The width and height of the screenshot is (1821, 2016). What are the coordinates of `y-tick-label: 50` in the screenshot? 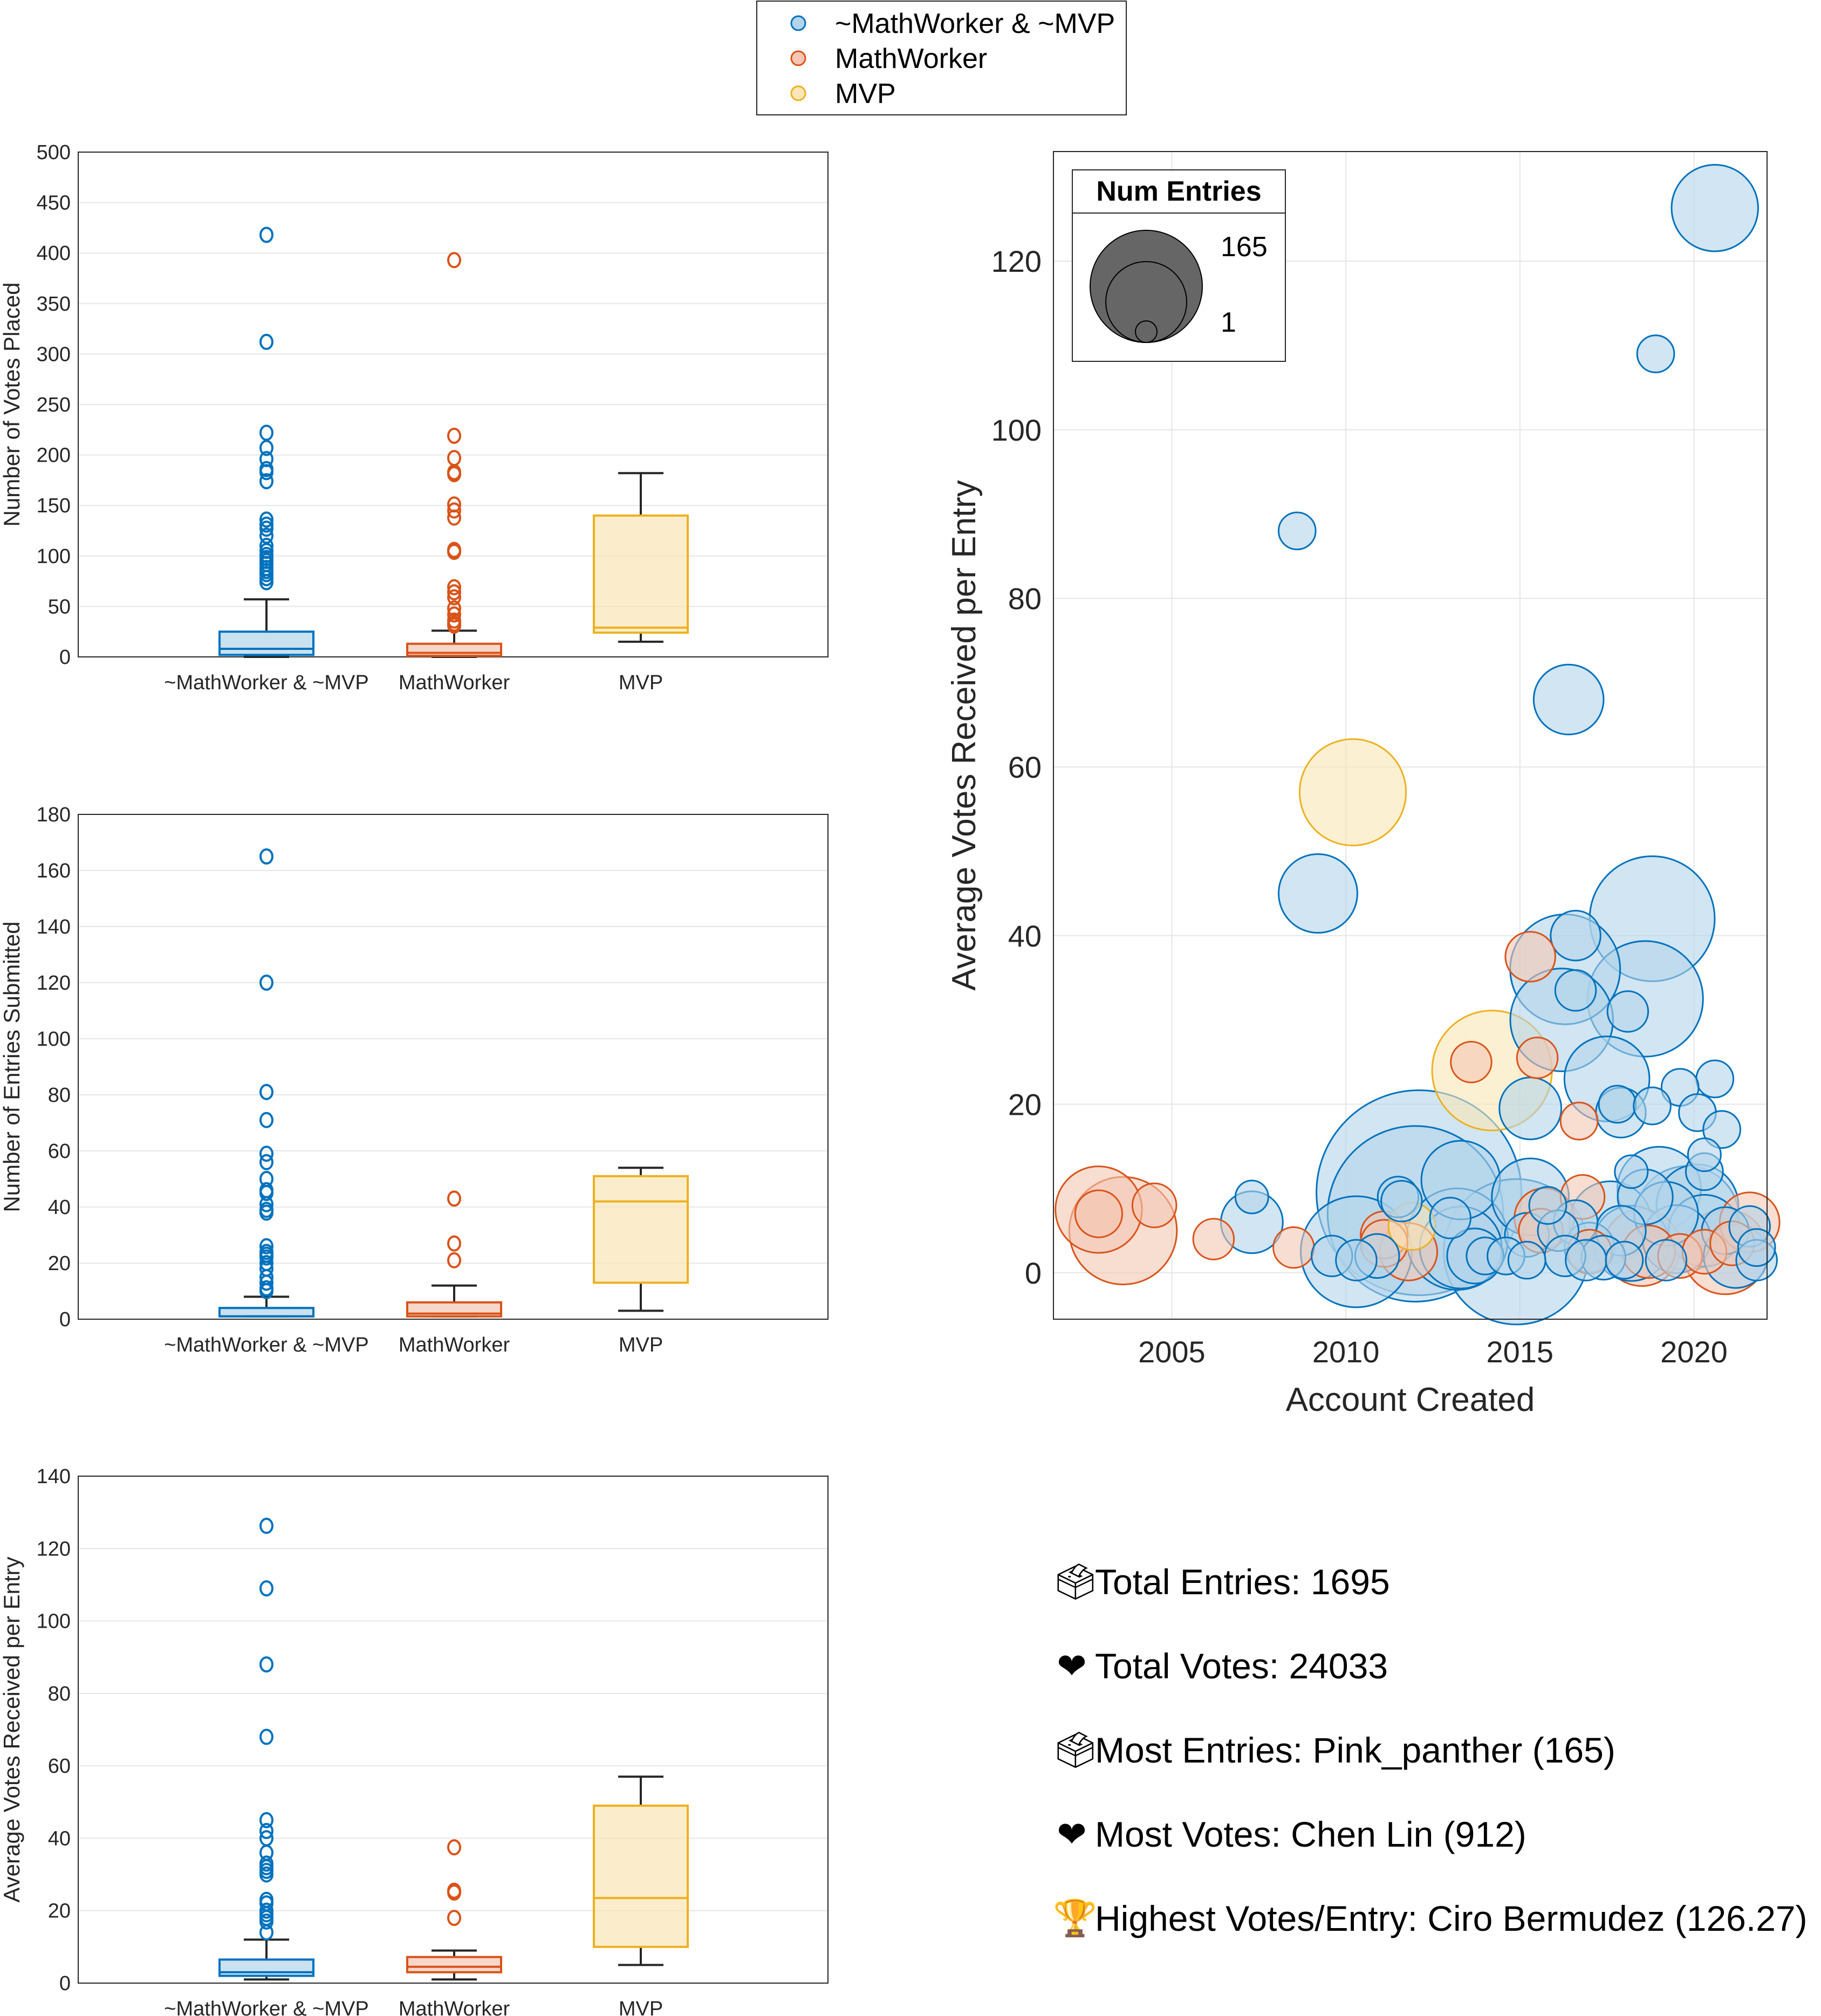 It's located at (59, 607).